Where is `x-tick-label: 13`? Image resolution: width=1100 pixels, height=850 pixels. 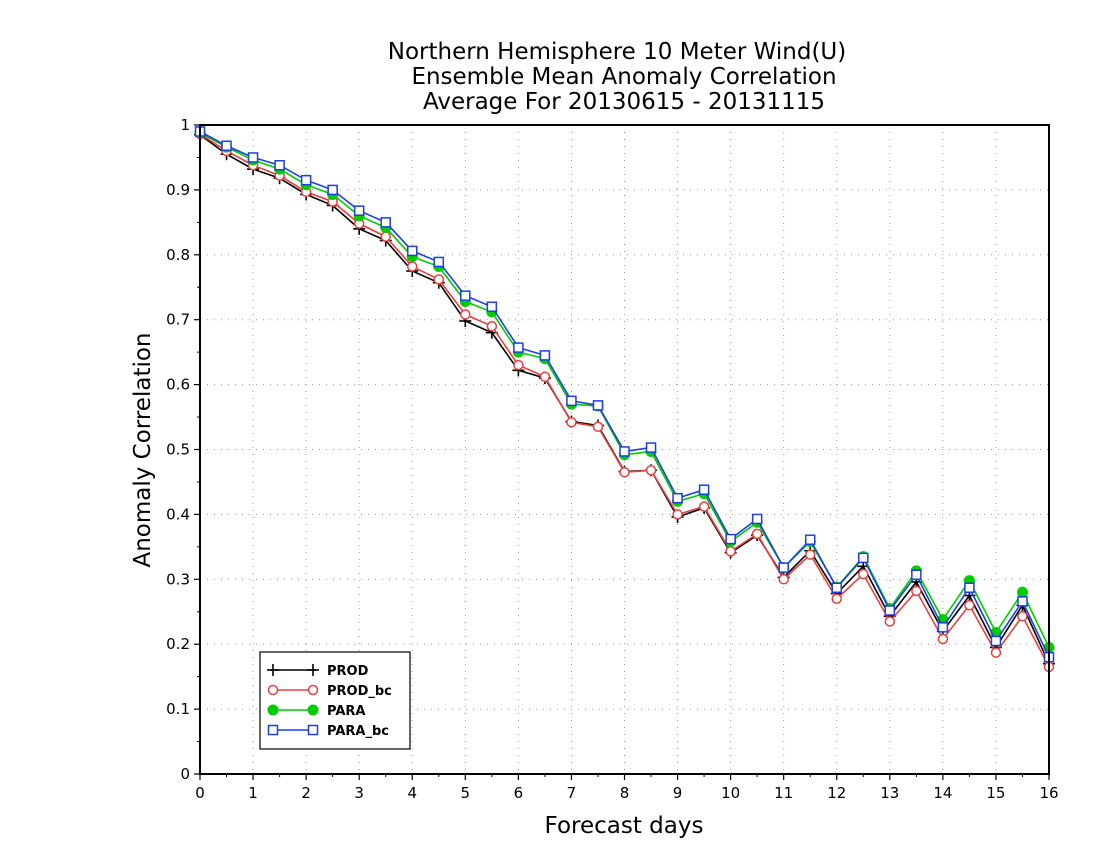 x-tick-label: 13 is located at coordinates (889, 793).